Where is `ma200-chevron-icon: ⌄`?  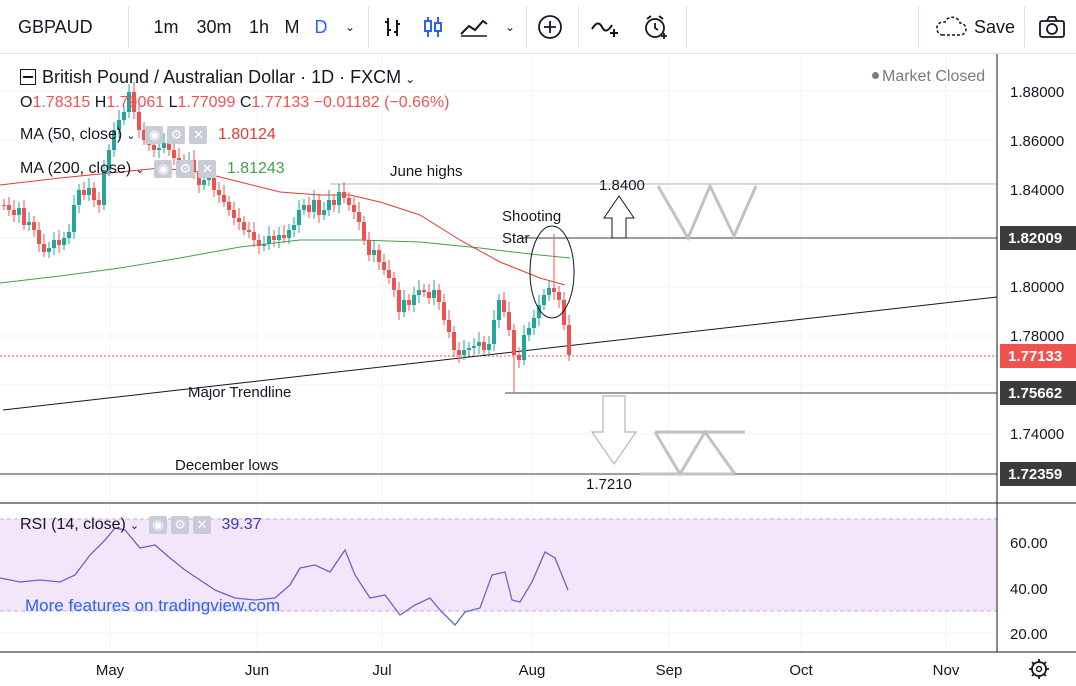
ma200-chevron-icon: ⌄ is located at coordinates (140, 170).